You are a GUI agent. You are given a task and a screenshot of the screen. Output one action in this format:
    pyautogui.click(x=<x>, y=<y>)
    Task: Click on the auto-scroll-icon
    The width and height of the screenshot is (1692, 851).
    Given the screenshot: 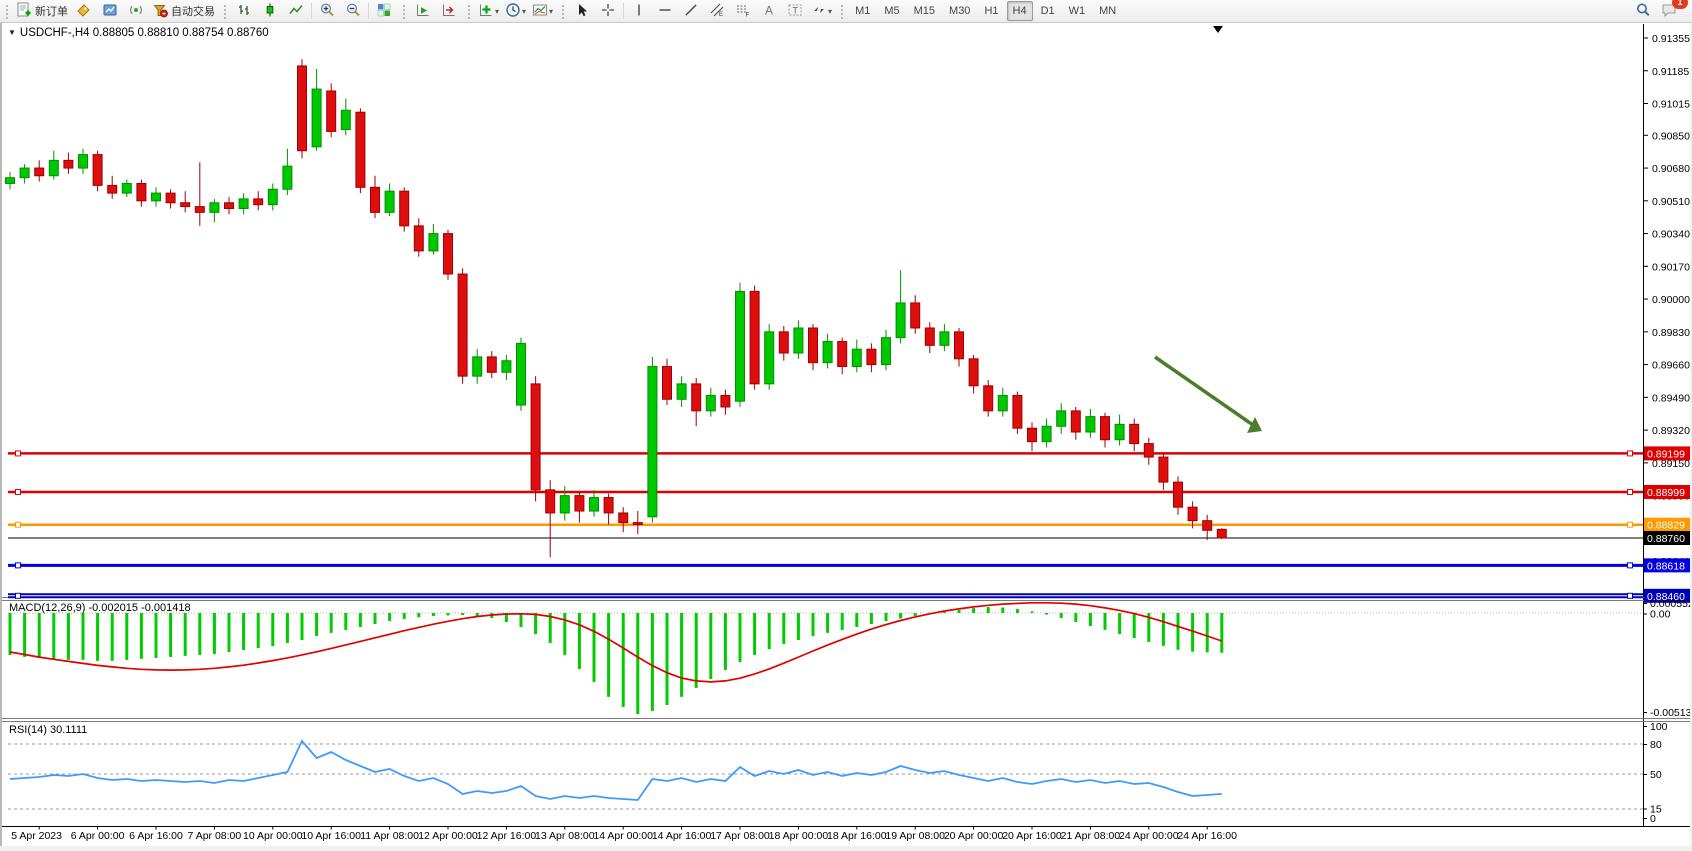 What is the action you would take?
    pyautogui.click(x=423, y=11)
    